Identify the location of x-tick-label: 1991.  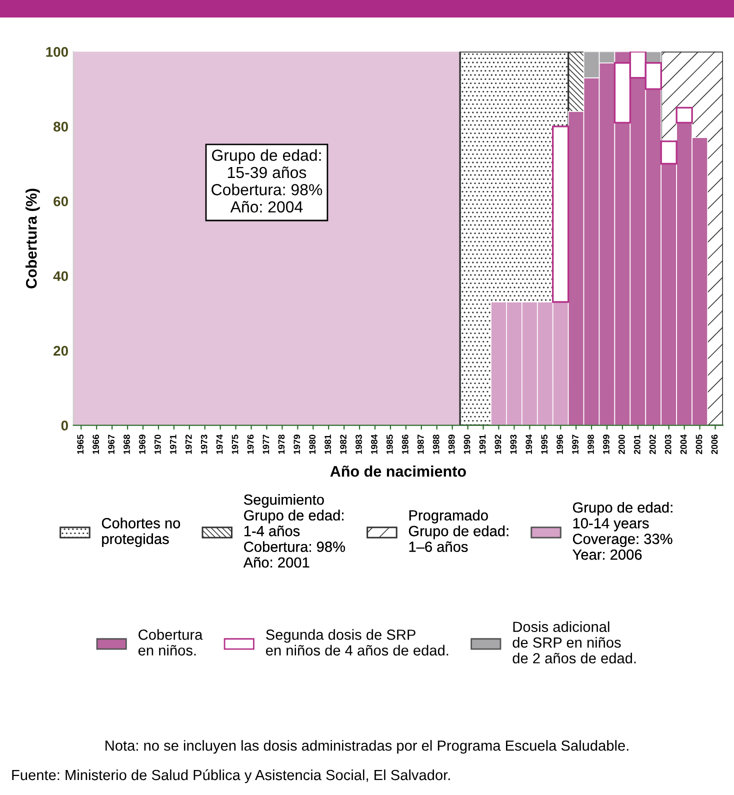
(482, 444).